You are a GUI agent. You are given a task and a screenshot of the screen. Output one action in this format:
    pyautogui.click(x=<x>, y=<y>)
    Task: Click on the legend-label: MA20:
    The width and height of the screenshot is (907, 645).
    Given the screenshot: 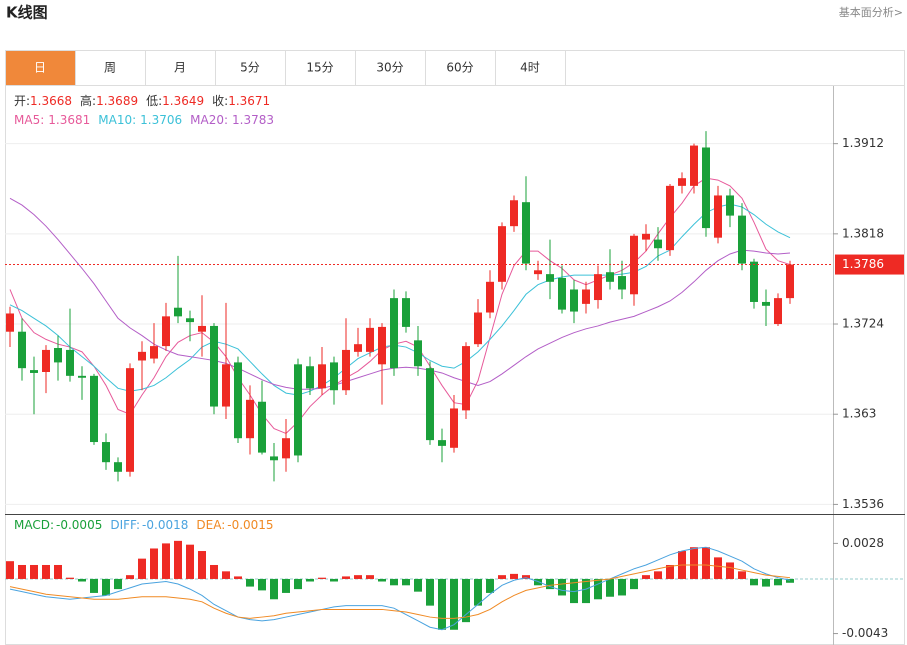 What is the action you would take?
    pyautogui.click(x=209, y=120)
    